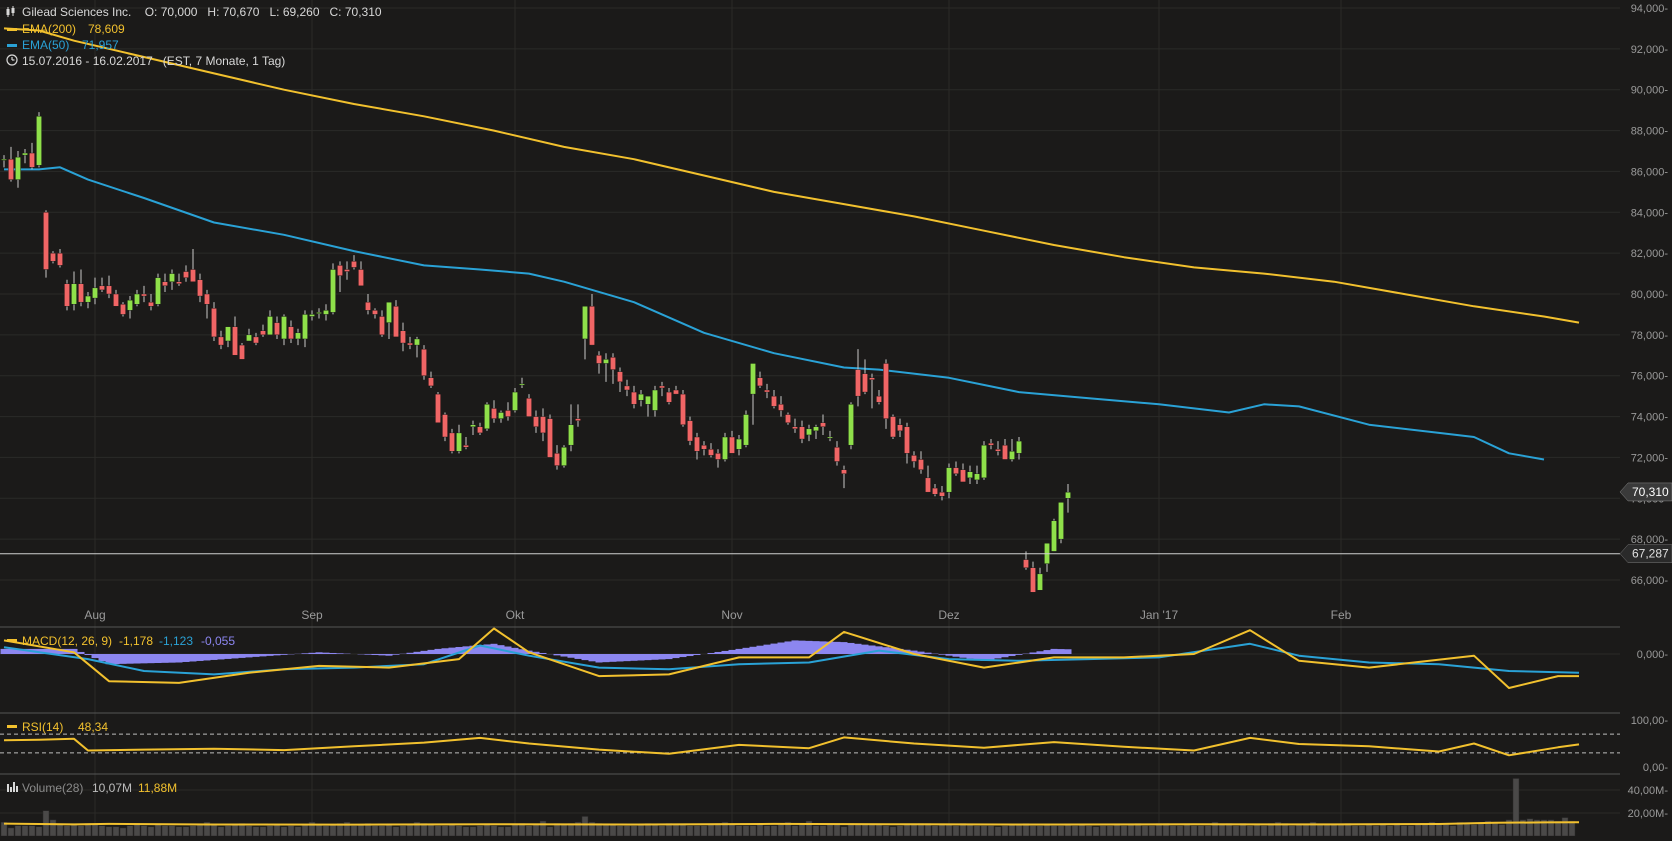 The height and width of the screenshot is (841, 1672). I want to click on volume-value-1: 10,07M, so click(112, 788).